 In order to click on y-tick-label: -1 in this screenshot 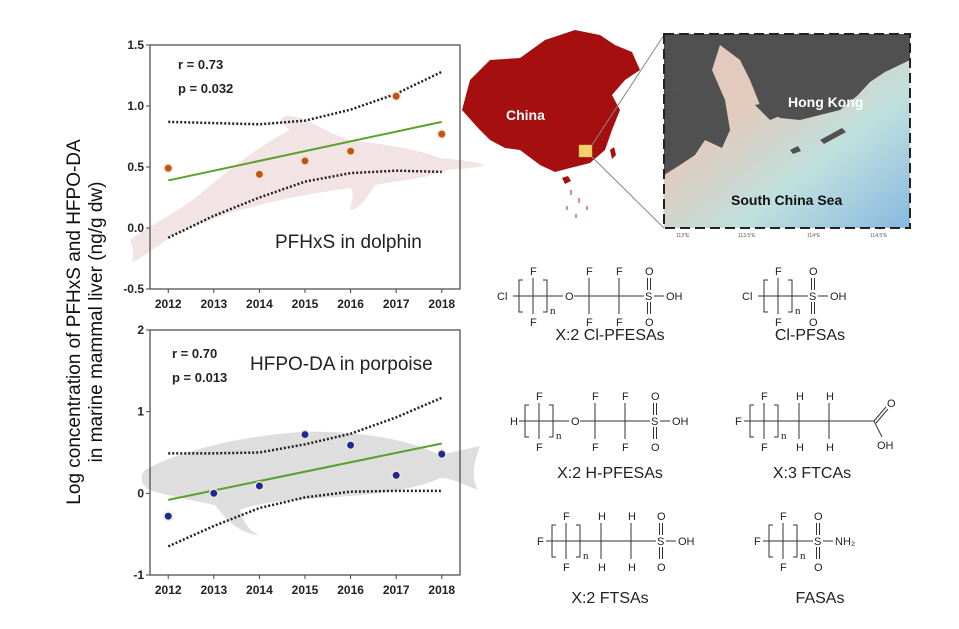, I will do `click(138, 575)`.